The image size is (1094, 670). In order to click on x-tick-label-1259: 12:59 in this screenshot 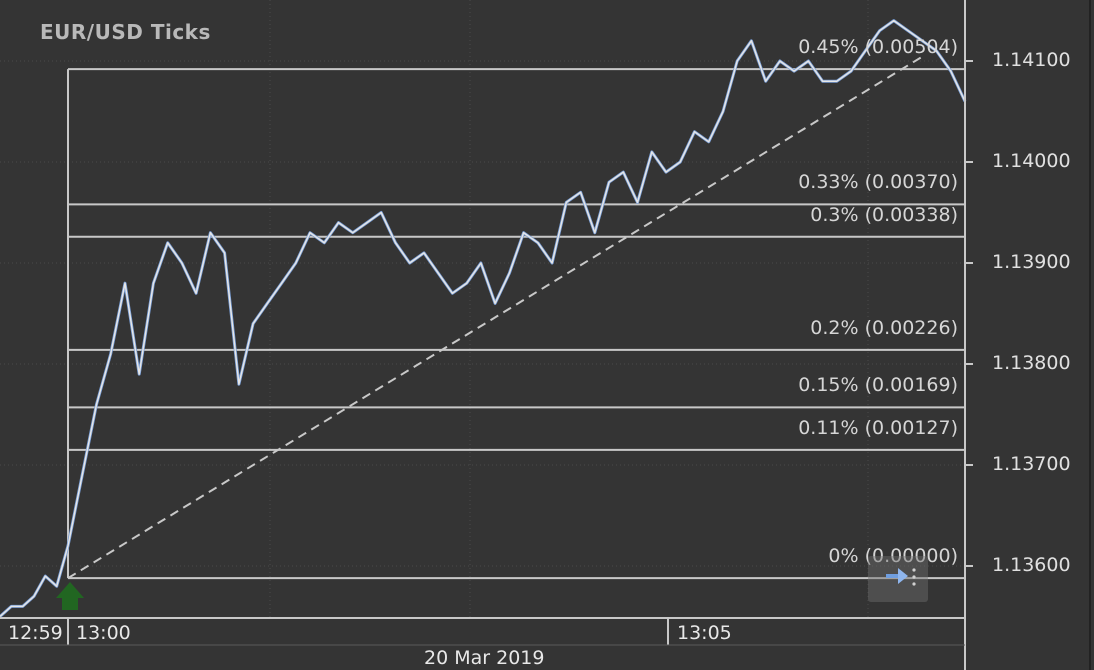, I will do `click(35, 633)`.